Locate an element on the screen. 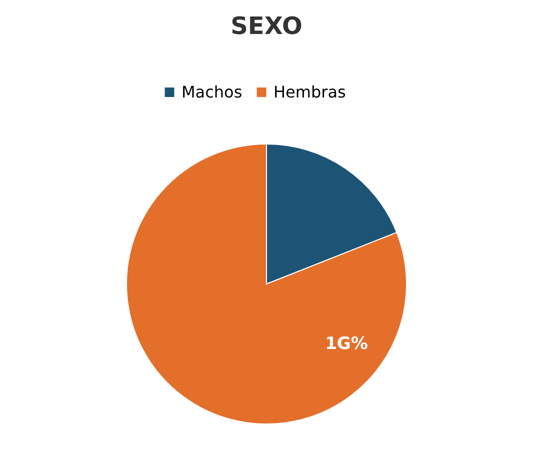 The height and width of the screenshot is (456, 533). legend-label: Hembras is located at coordinates (310, 92).